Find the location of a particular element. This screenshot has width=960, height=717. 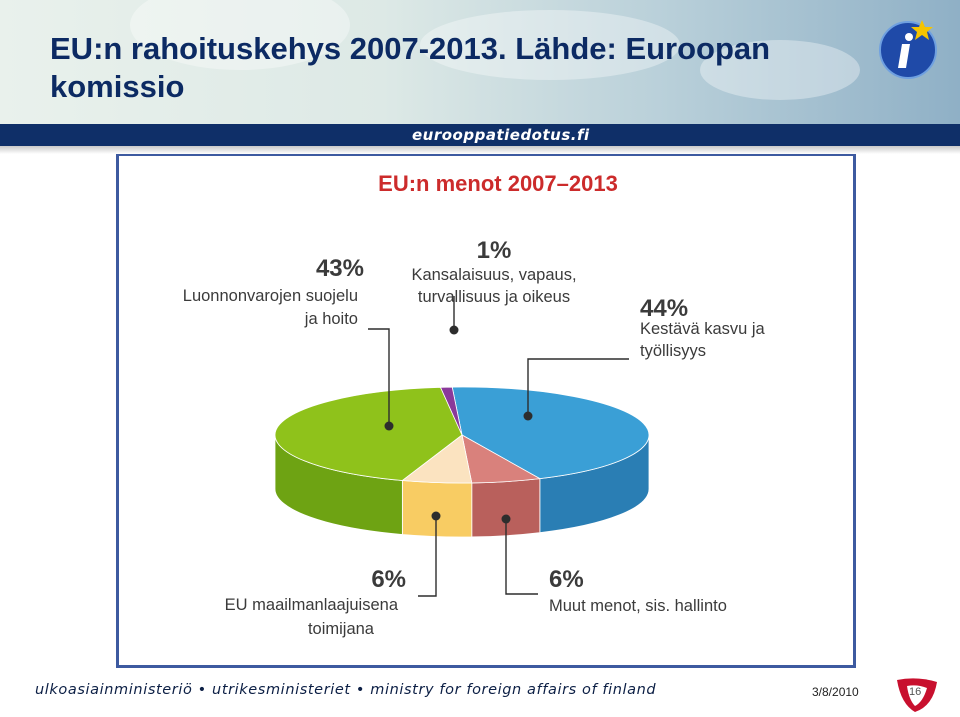

info-logo-icon is located at coordinates (908, 49).